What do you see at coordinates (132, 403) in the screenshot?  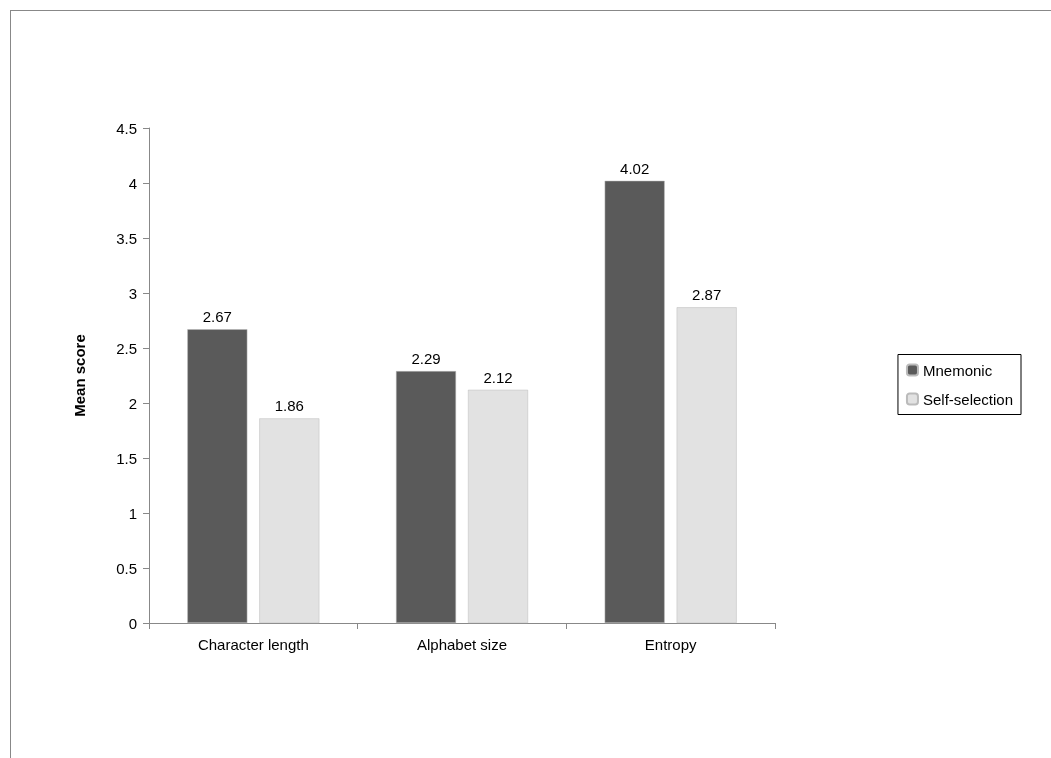 I see `y-tick-label: 2` at bounding box center [132, 403].